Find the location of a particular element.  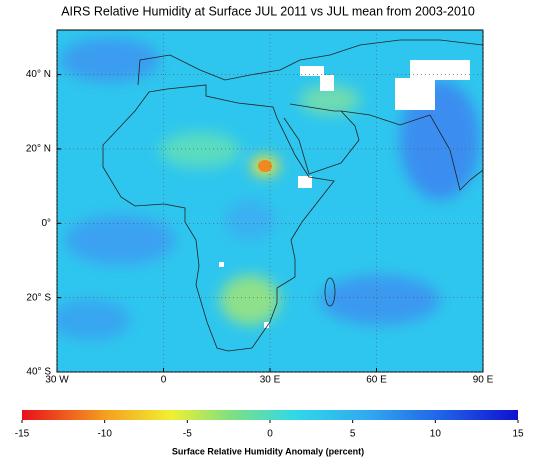

x-tick-label: 90 E is located at coordinates (483, 380).